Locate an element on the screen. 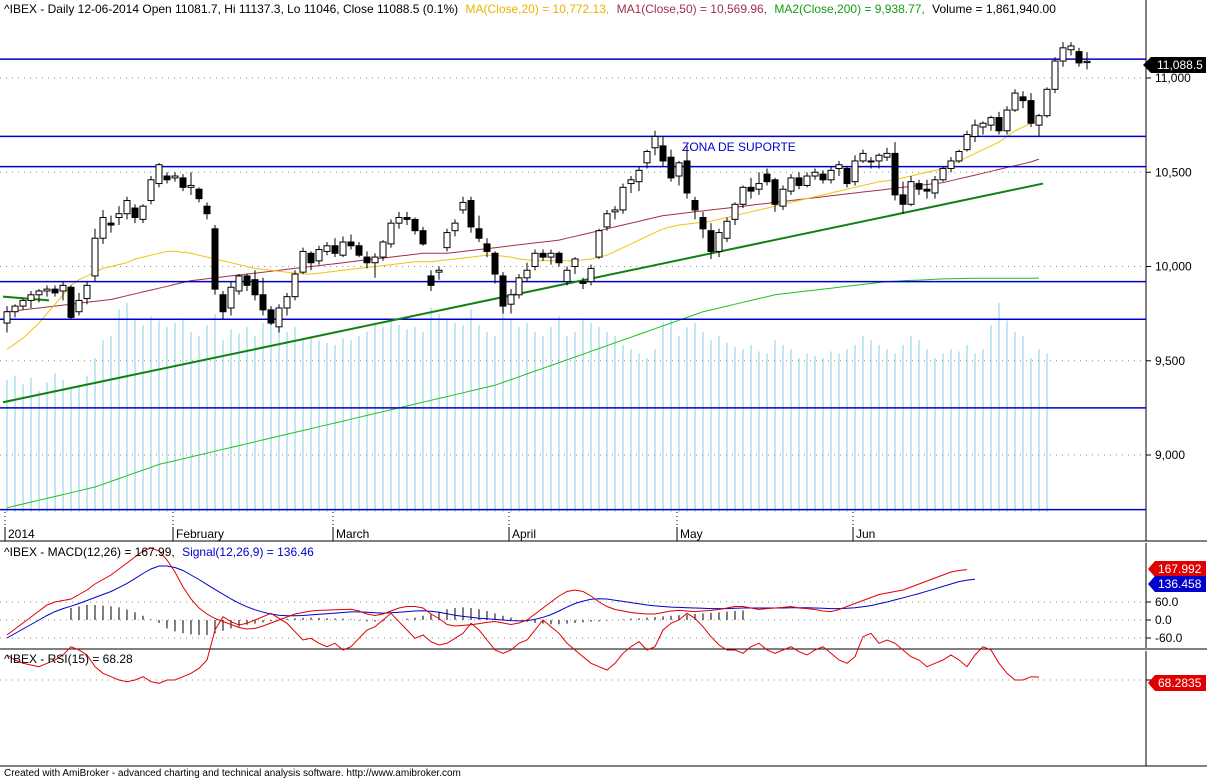 The height and width of the screenshot is (781, 1207). ma200-header: MA2(Close,200) = 9,938.77, is located at coordinates (849, 9).